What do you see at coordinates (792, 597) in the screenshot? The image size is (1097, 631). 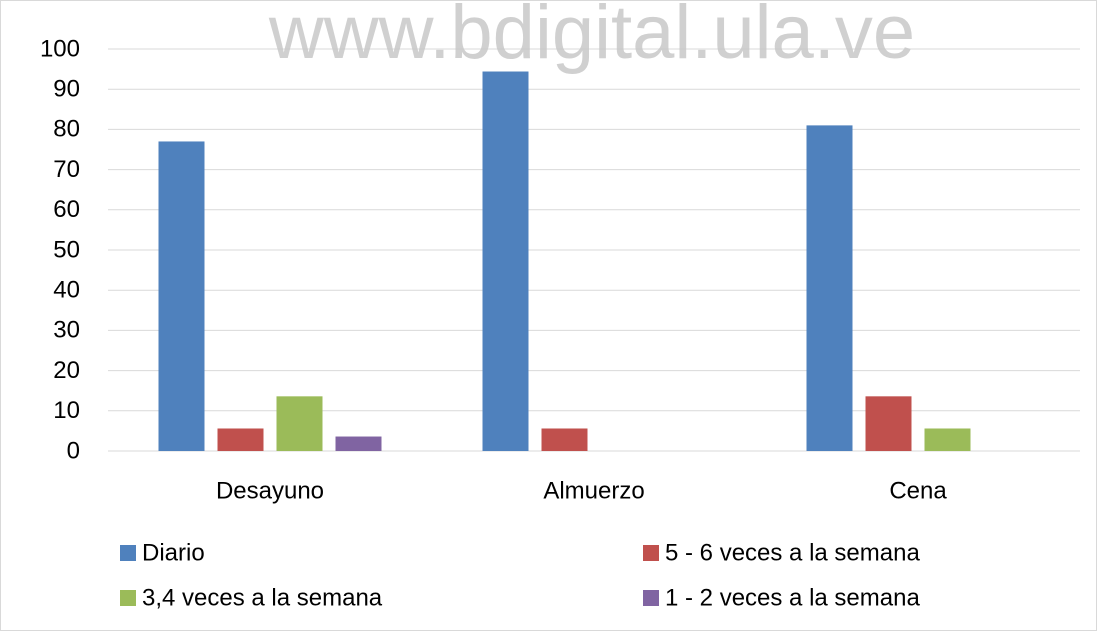 I see `legend-label: 1 - 2 veces a la semana` at bounding box center [792, 597].